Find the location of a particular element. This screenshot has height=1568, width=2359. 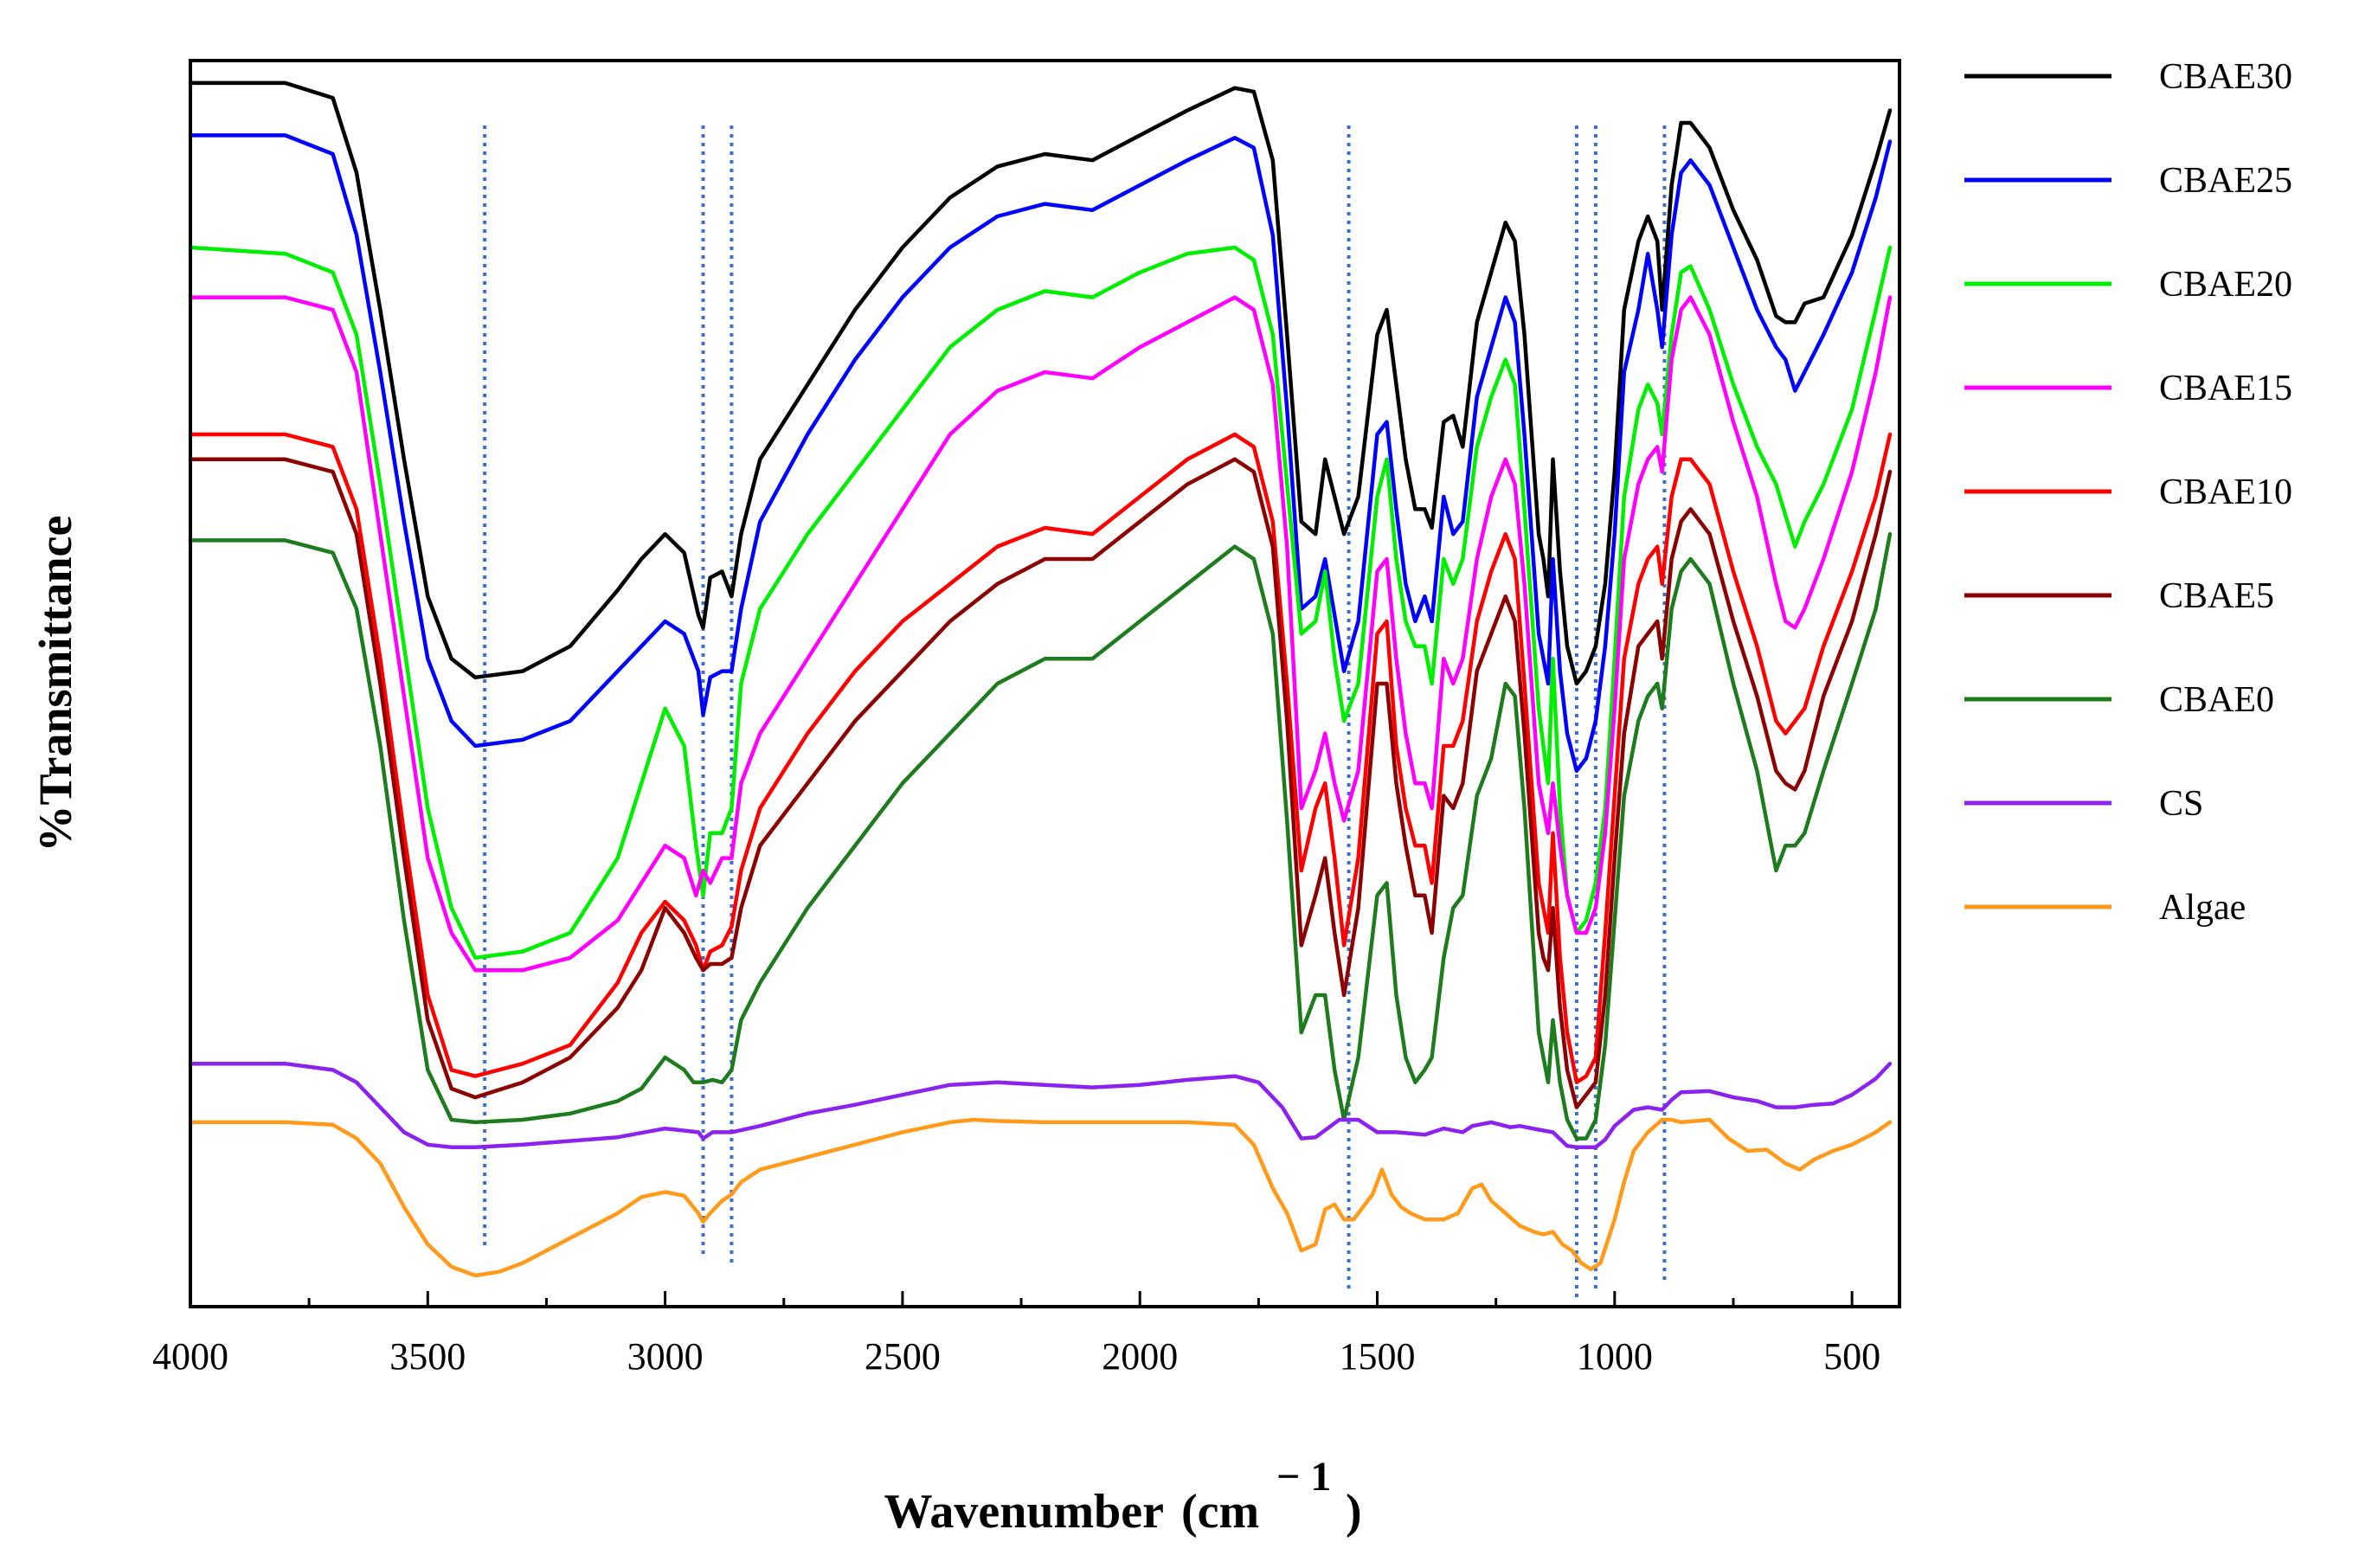

series-line-algae is located at coordinates (1040, 1197).